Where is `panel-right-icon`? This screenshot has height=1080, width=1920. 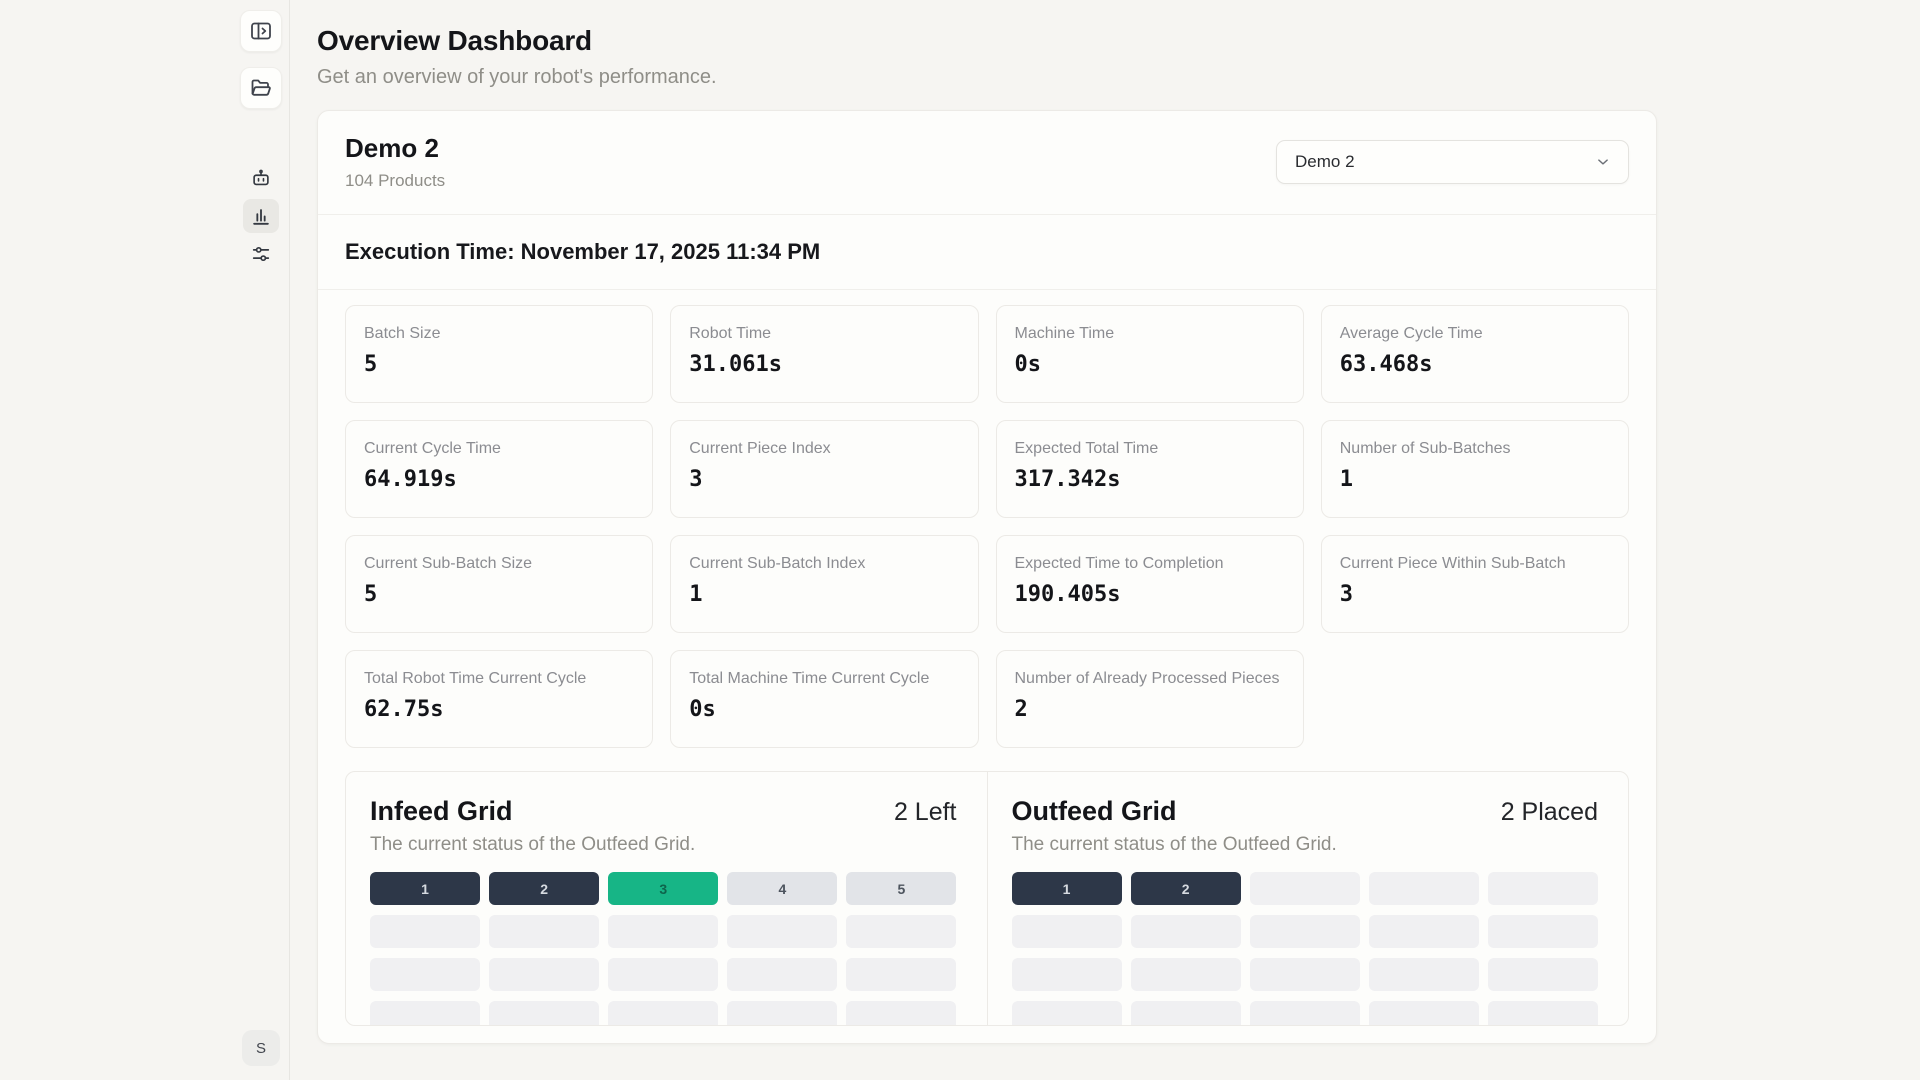
panel-right-icon is located at coordinates (261, 31).